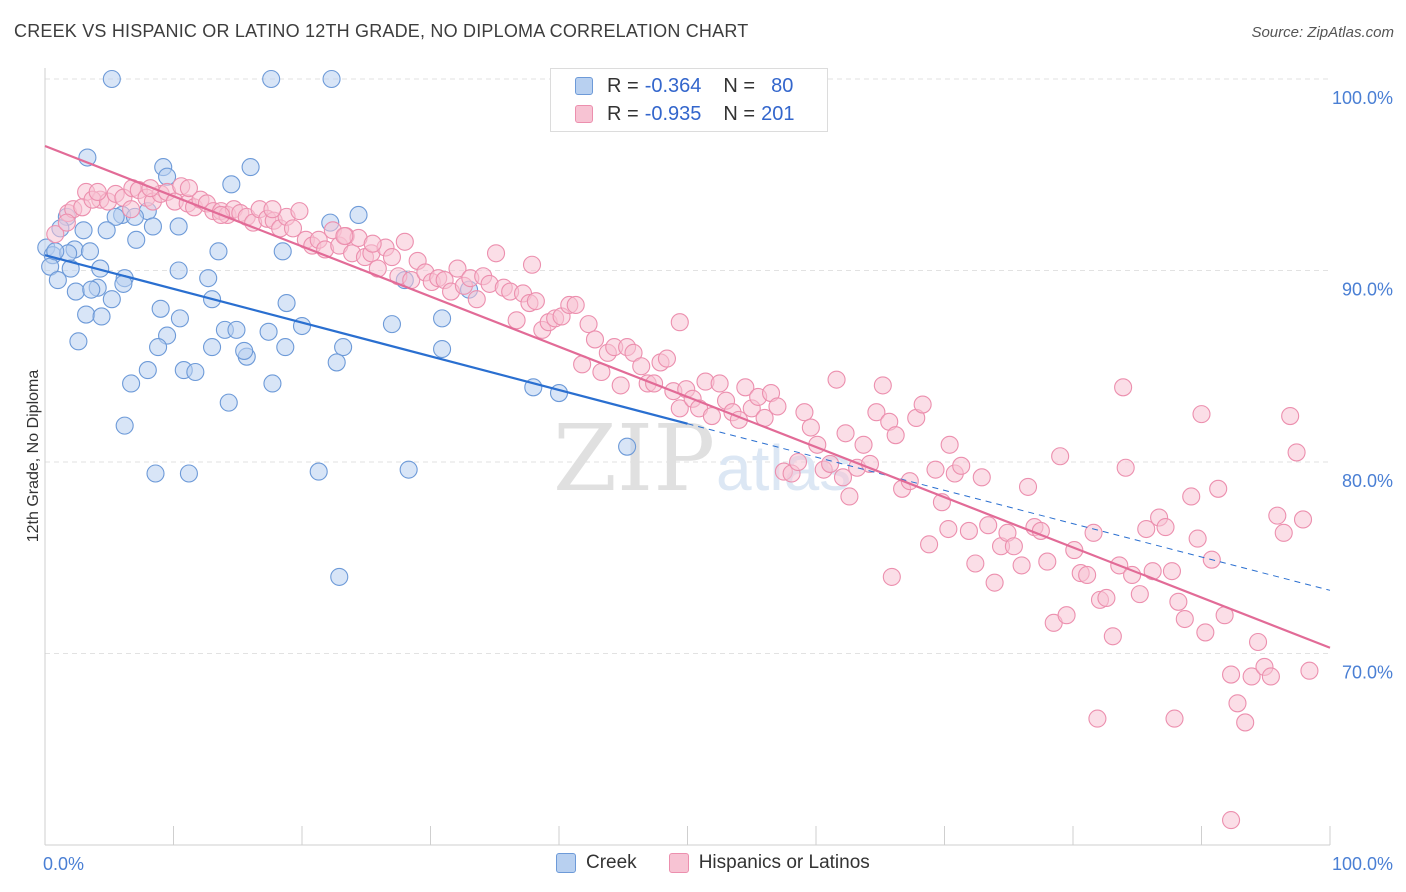 The height and width of the screenshot is (892, 1406). What do you see at coordinates (673, 85) in the screenshot?
I see `legend-r-value: -0.364` at bounding box center [673, 85].